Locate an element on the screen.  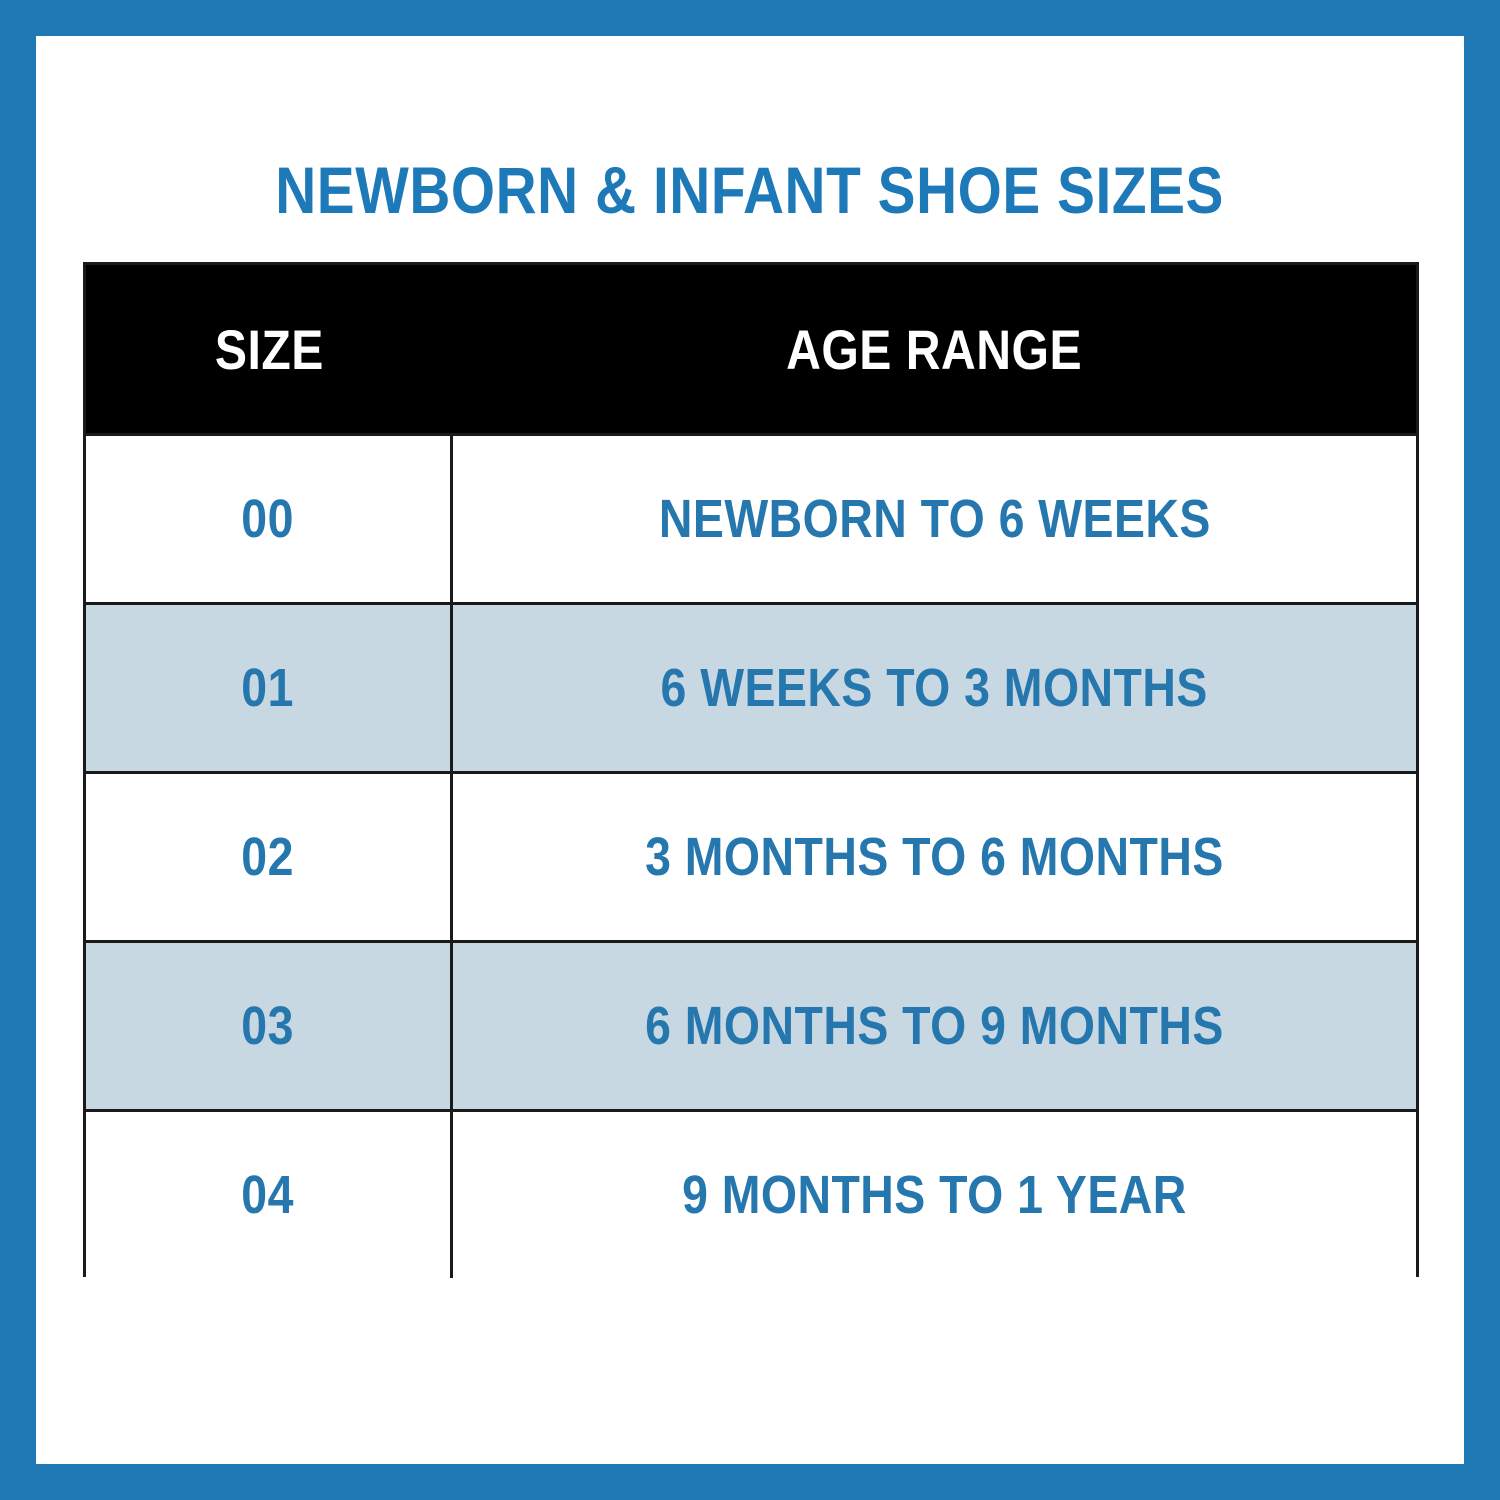
age-range-value: 9 MONTHS TO 1 YEAR is located at coordinates (934, 1195).